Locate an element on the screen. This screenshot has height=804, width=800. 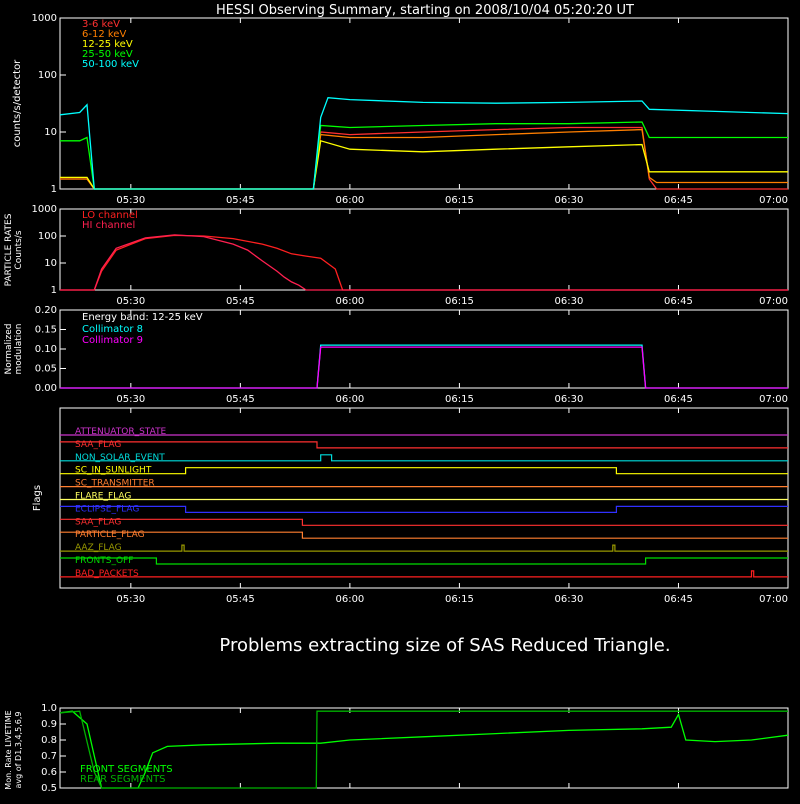
y-axis-label-particle: PARTICLE RATES is located at coordinates (9, 249).